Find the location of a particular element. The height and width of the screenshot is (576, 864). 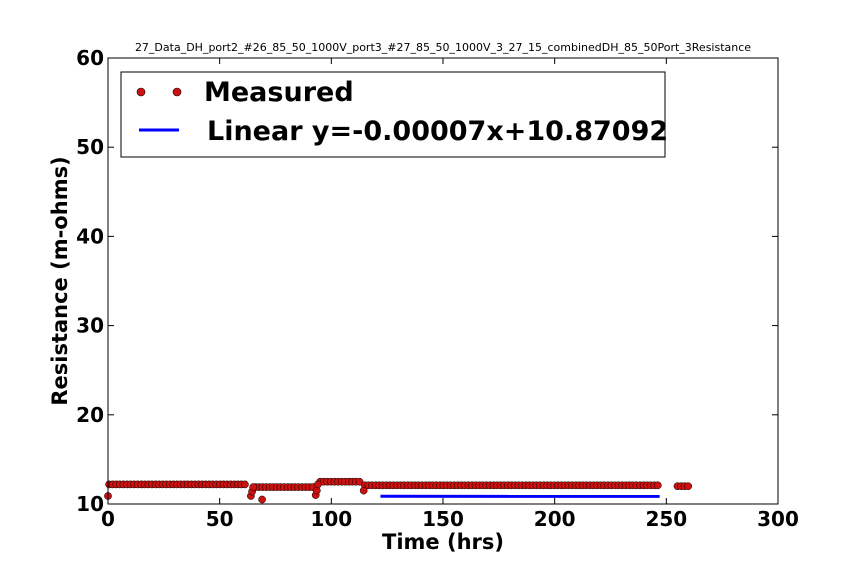

y-tick-label: 30 is located at coordinates (90, 326).